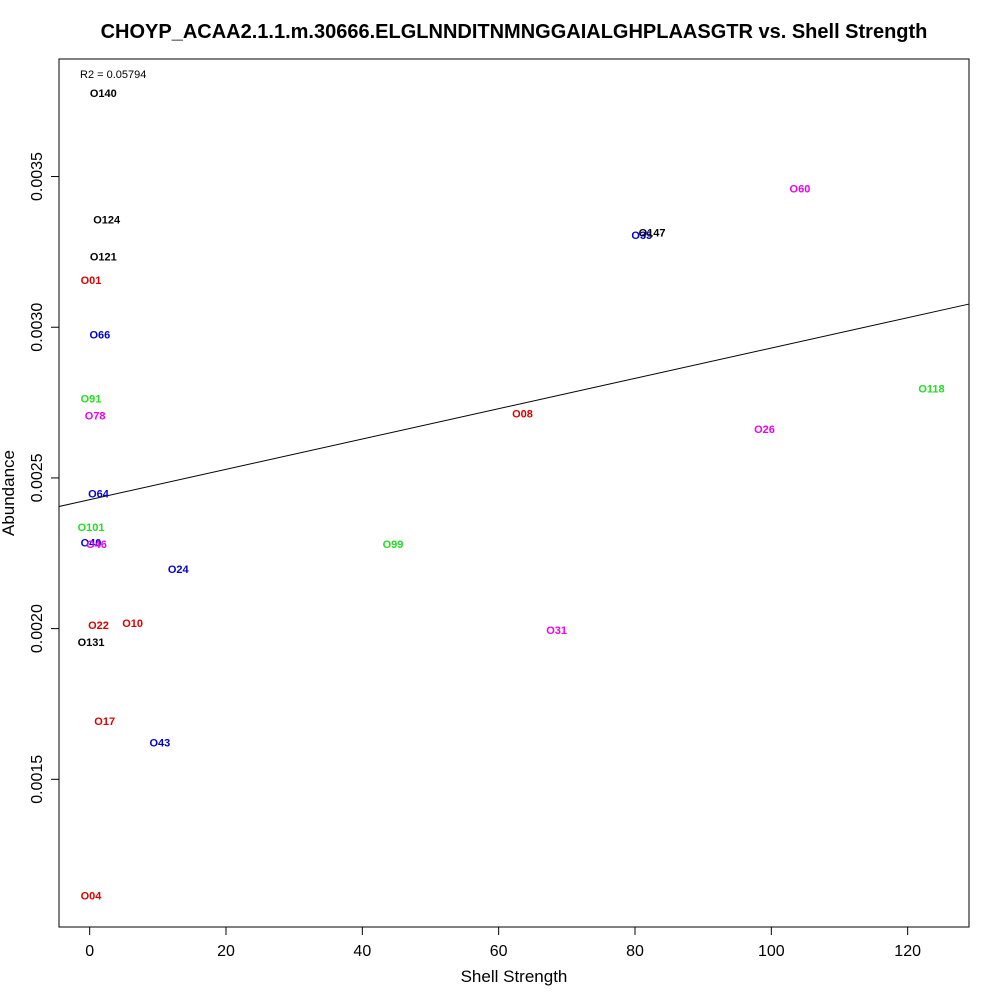  I want to click on data-point-o124: O124, so click(107, 221).